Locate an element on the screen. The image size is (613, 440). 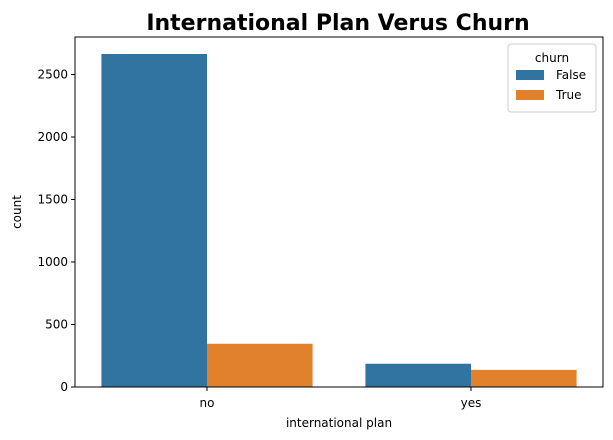
x-tick-label-yes: yes is located at coordinates (471, 403).